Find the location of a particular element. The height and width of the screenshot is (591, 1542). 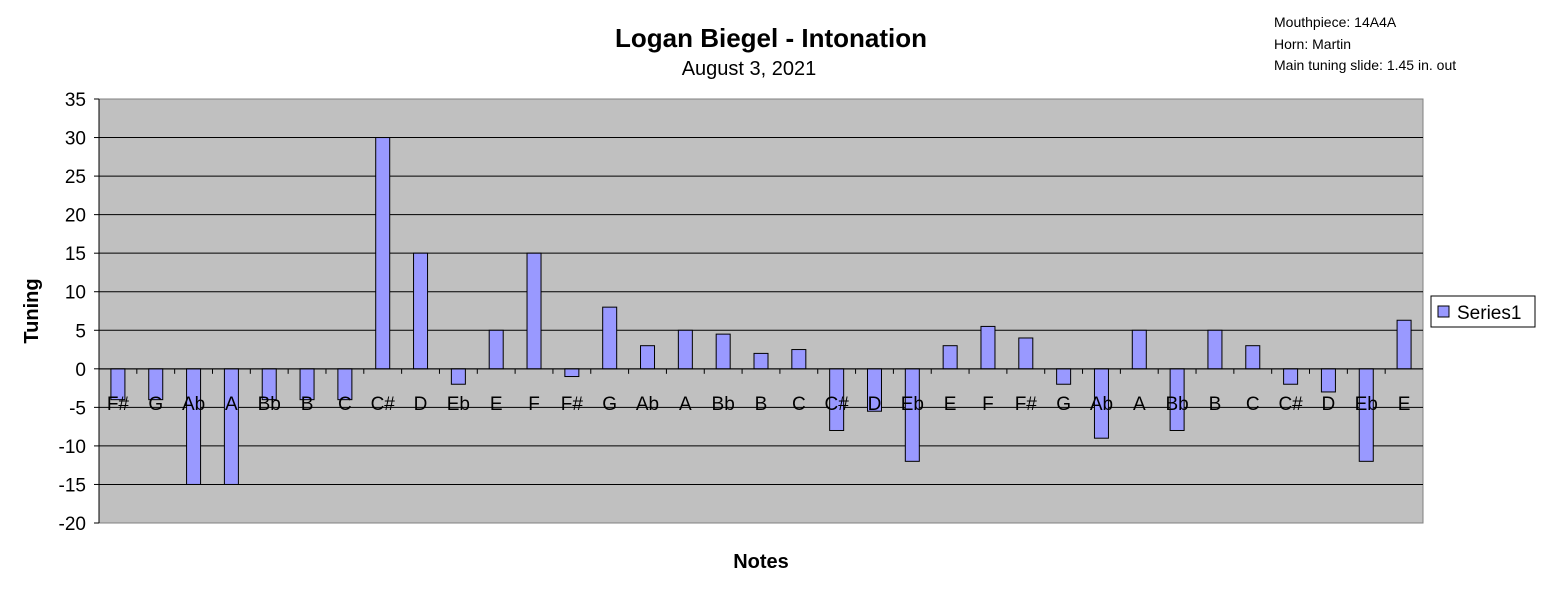

legend: Series1 is located at coordinates (1483, 311).